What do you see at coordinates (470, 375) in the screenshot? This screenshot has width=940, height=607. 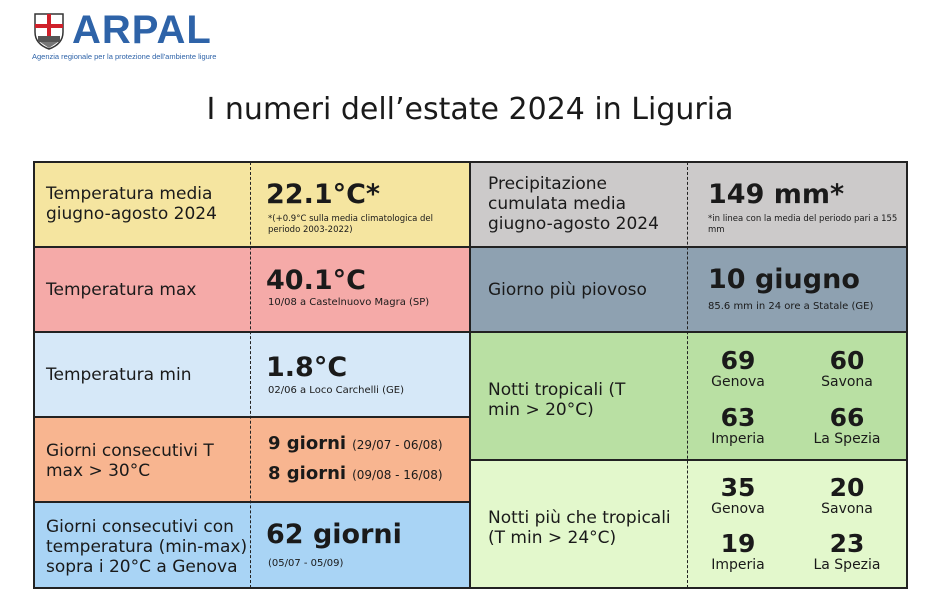 I see `grid-center-divider` at bounding box center [470, 375].